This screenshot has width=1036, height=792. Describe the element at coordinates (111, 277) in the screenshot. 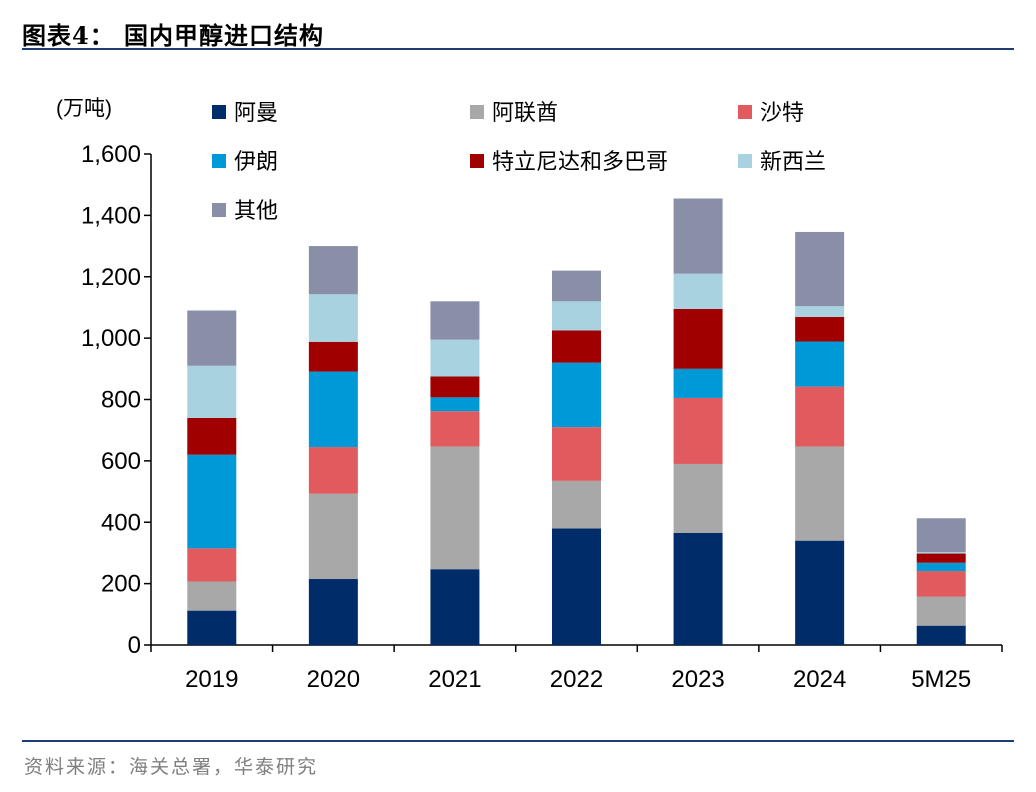

I see `y-tick-label: 1,200` at that location.